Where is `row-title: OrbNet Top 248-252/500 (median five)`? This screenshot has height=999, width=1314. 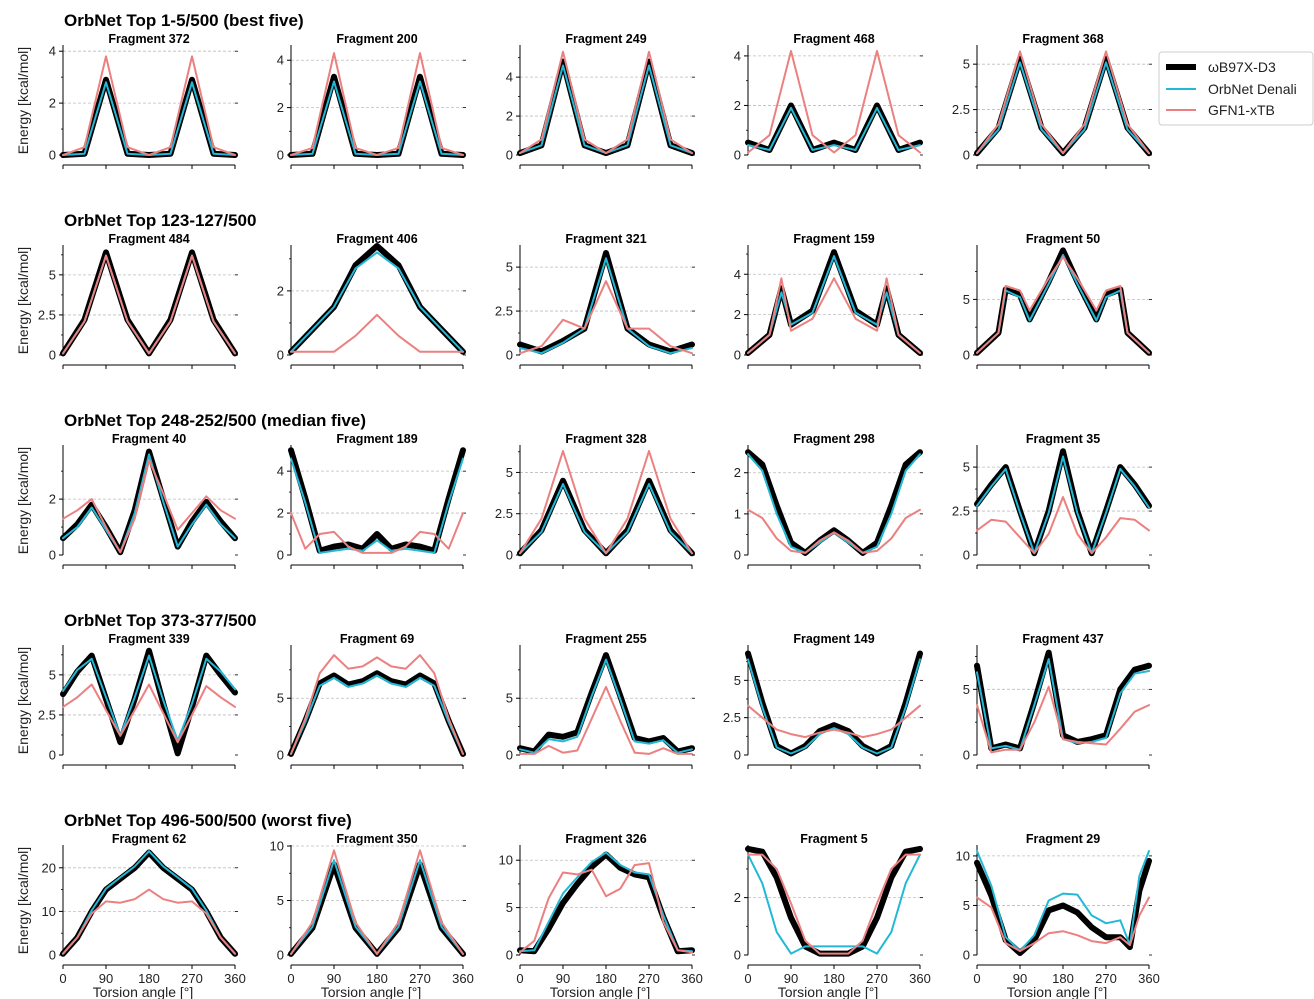 row-title: OrbNet Top 248-252/500 (median five) is located at coordinates (215, 420).